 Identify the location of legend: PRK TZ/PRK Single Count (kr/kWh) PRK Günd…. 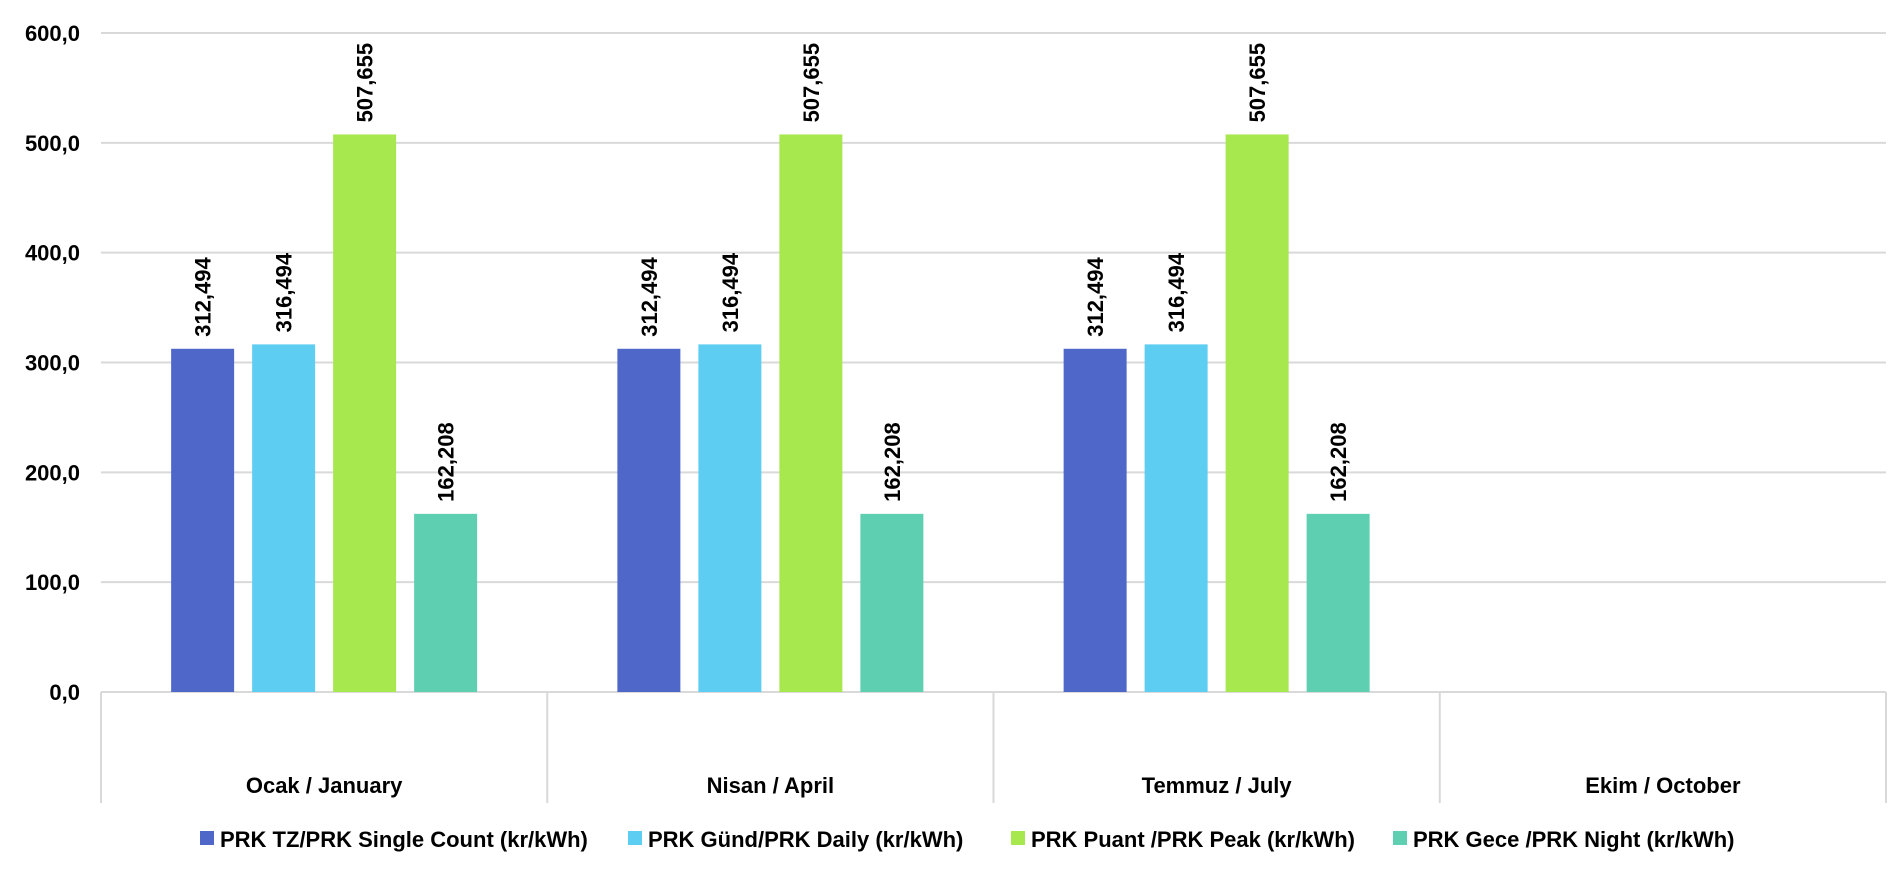
(967, 839).